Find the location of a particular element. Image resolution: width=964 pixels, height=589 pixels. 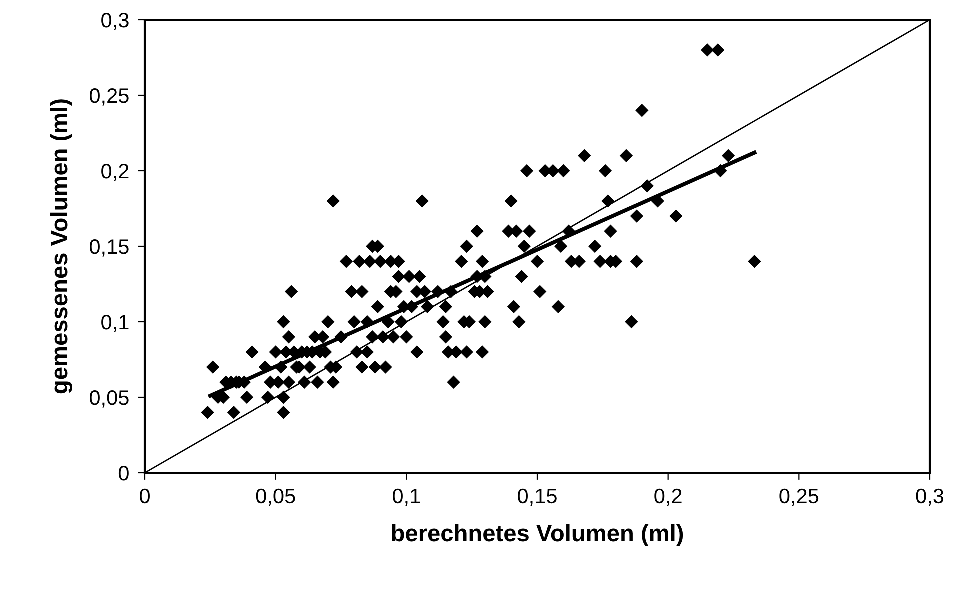

y-tick-label: 0,15 is located at coordinates (109, 248).